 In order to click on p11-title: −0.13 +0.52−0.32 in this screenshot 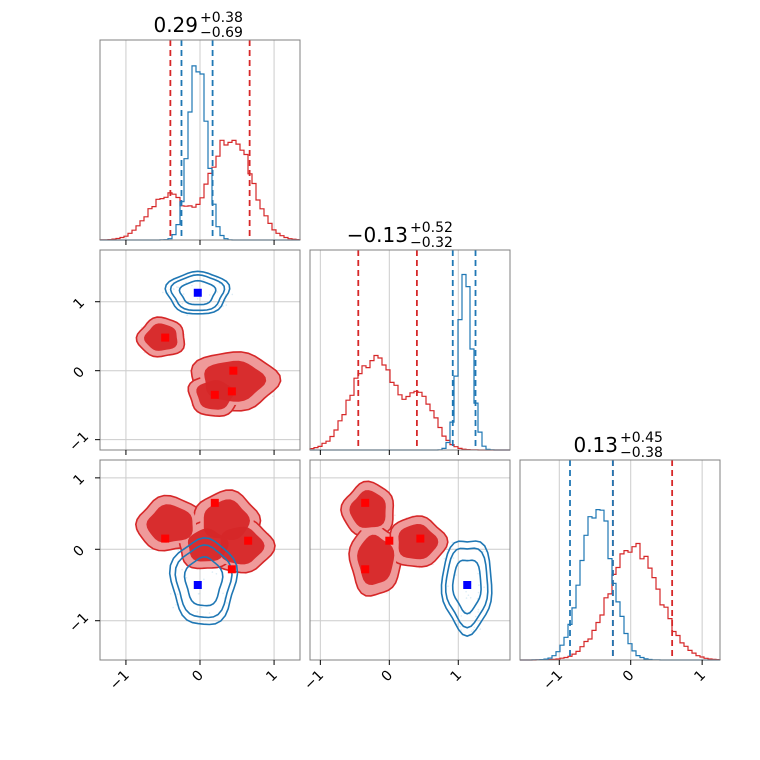, I will do `click(400, 235)`.